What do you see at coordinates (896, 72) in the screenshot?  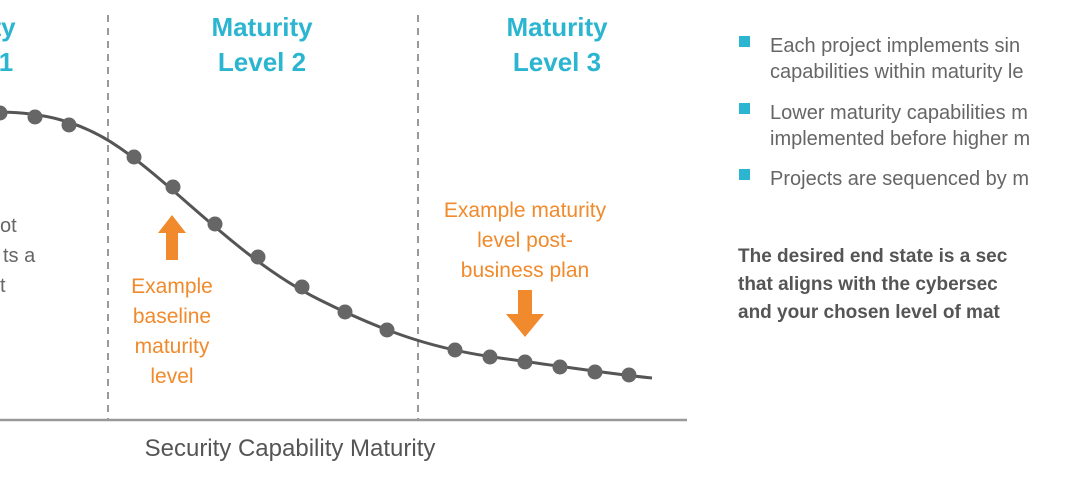 I see `bullet-text: capabilities within maturity le` at bounding box center [896, 72].